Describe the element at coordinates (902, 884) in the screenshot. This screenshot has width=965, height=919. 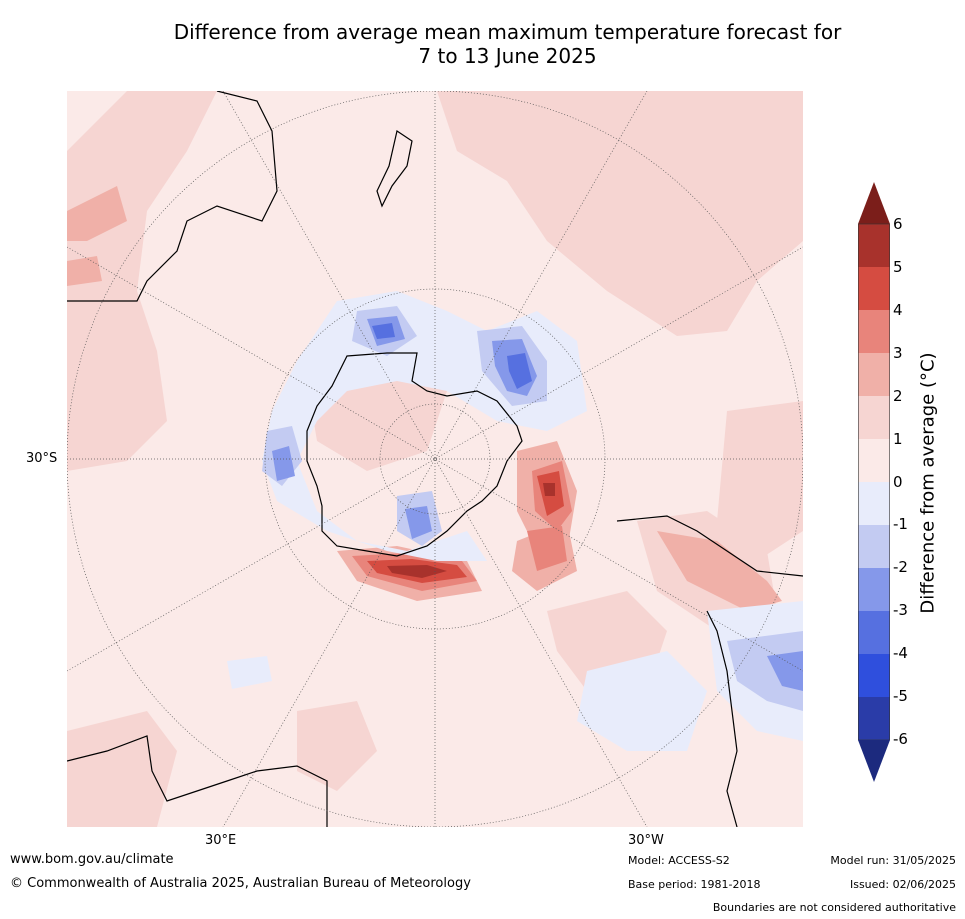
I see `issued-text: Issued: 02/06/2025` at that location.